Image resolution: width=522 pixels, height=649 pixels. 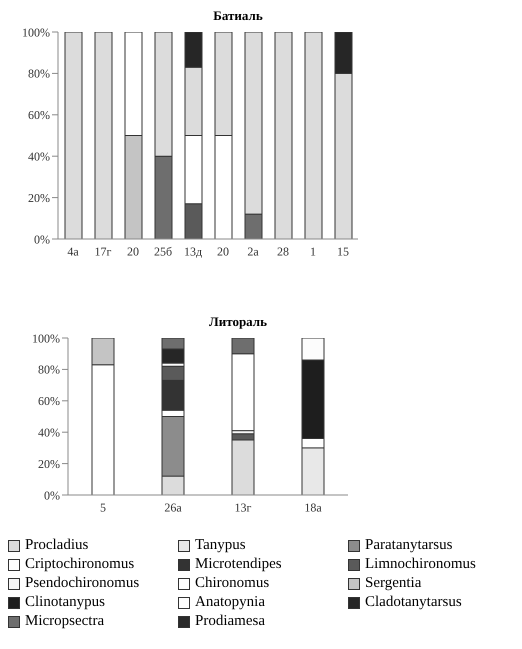 I want to click on legend-label: Micropsectra, so click(x=64, y=621).